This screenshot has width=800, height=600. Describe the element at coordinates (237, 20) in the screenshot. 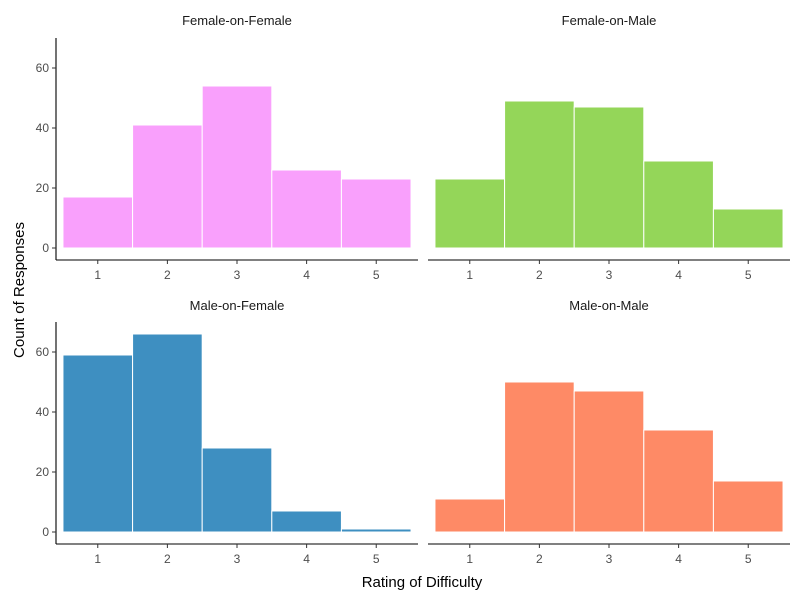

I see `panel-title: Female-on-Female` at that location.